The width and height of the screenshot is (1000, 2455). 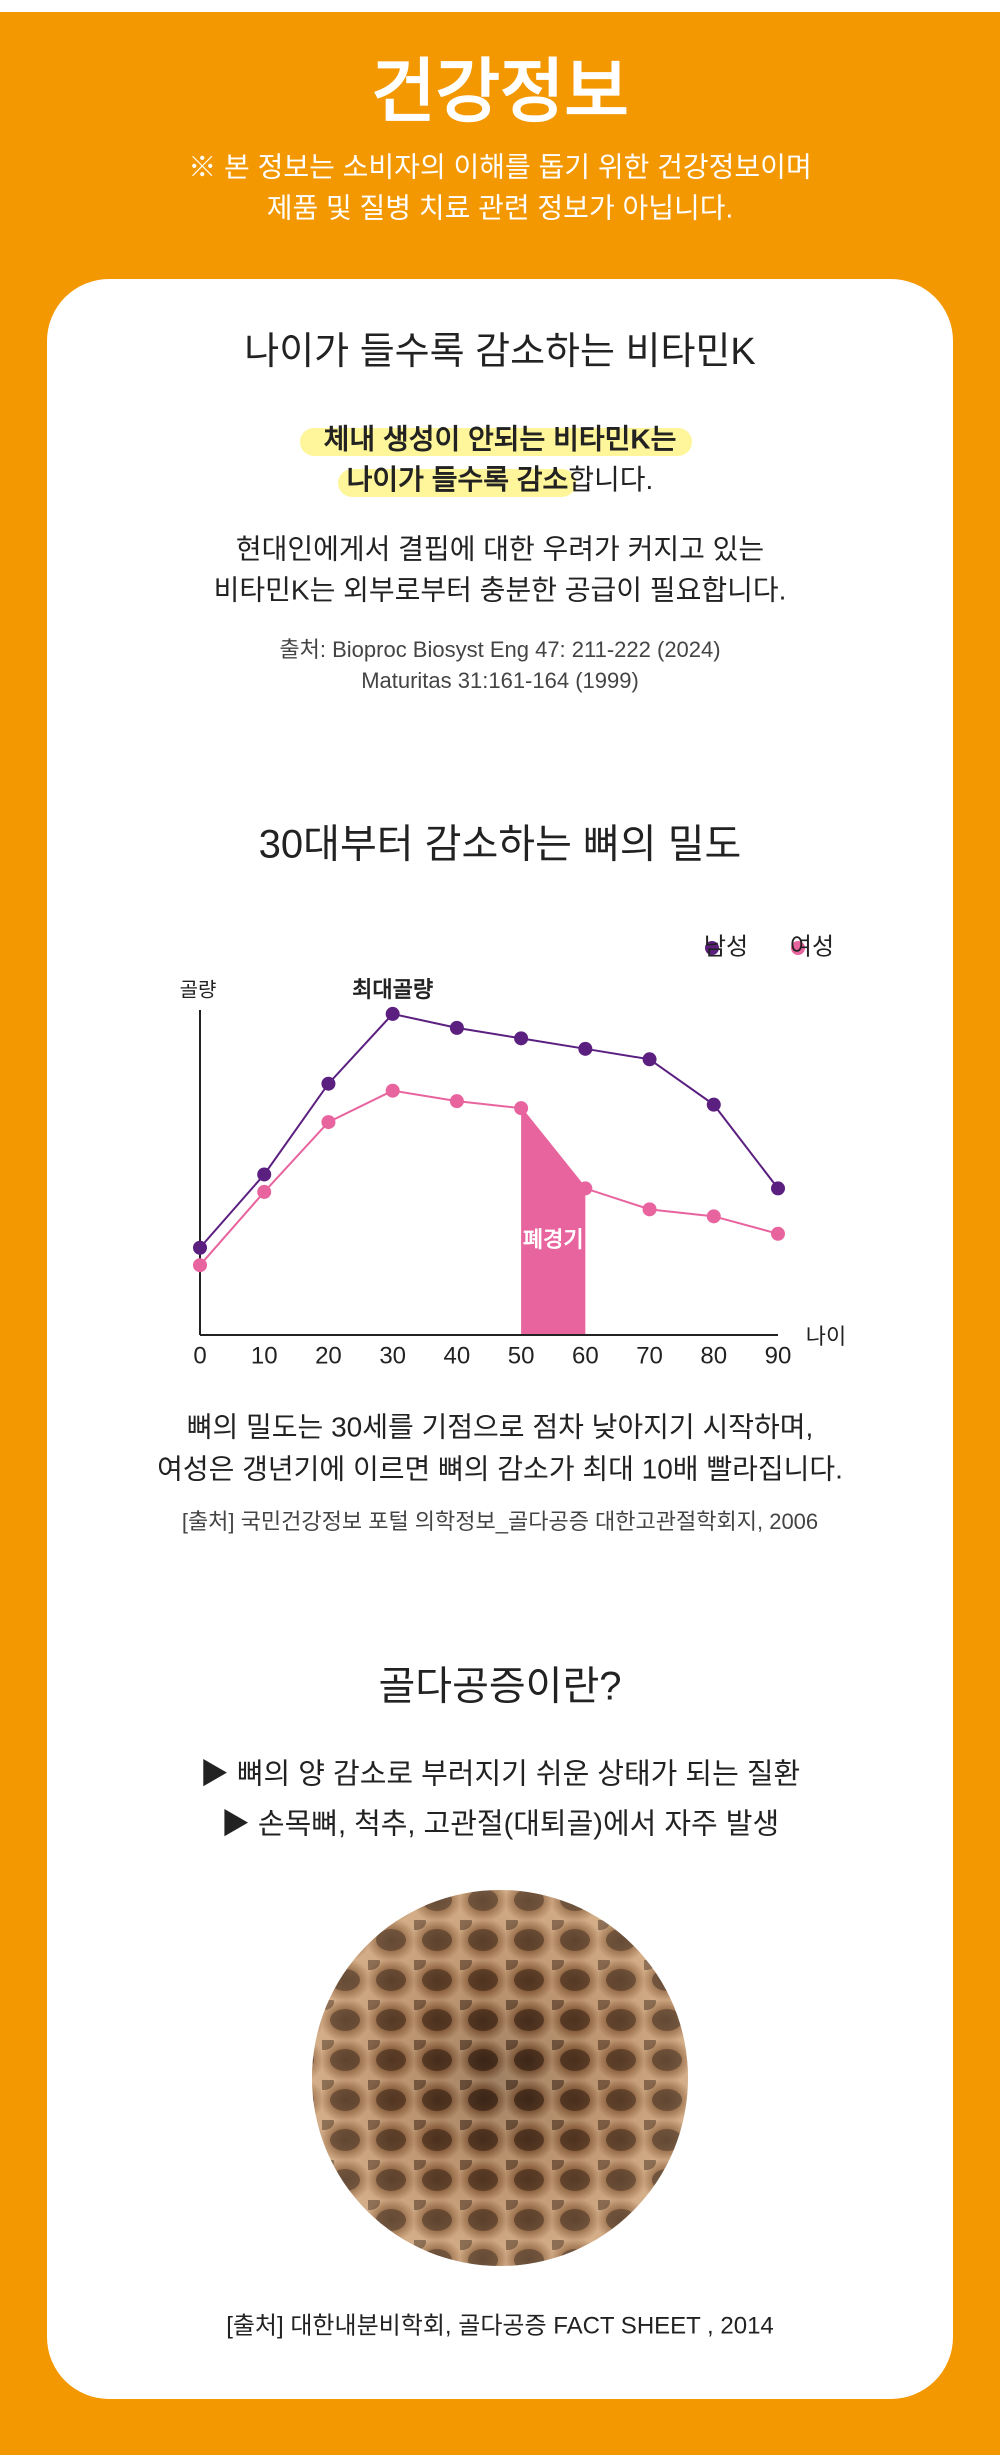 What do you see at coordinates (500, 352) in the screenshot?
I see `section-title: 나이가 들수록 감소하는 비타민K` at bounding box center [500, 352].